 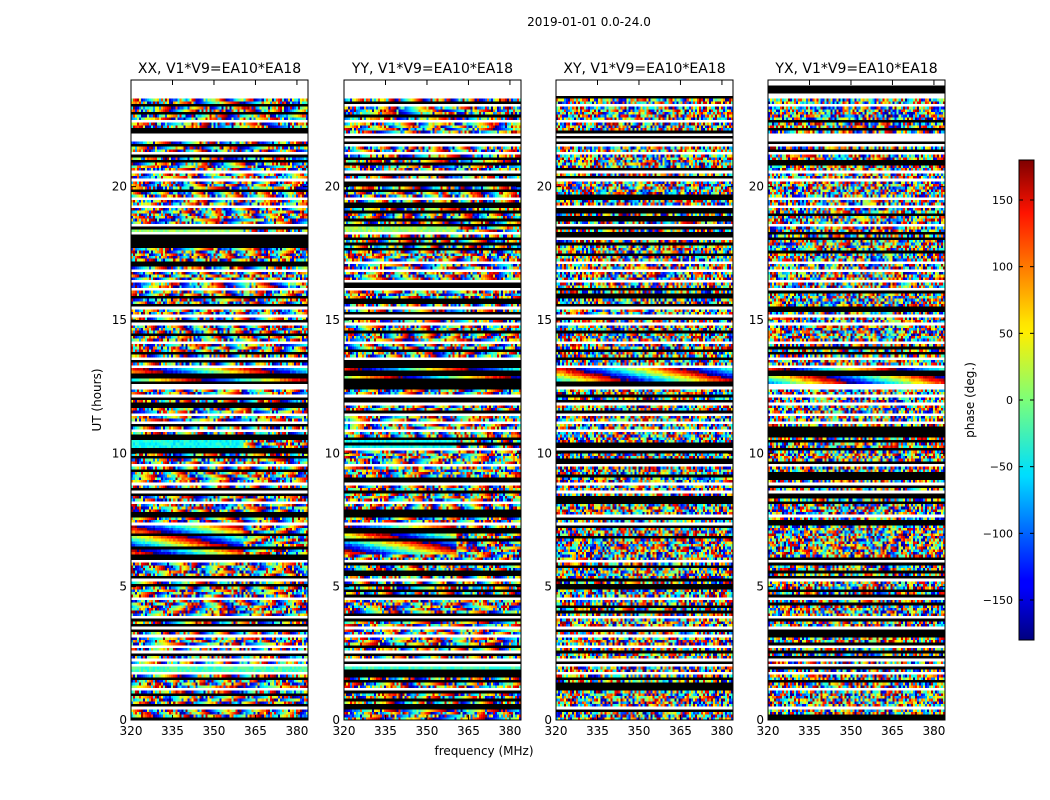 What do you see at coordinates (855, 69) in the screenshot?
I see `panel-title: YX, V1*V9=EA10*EA18` at bounding box center [855, 69].